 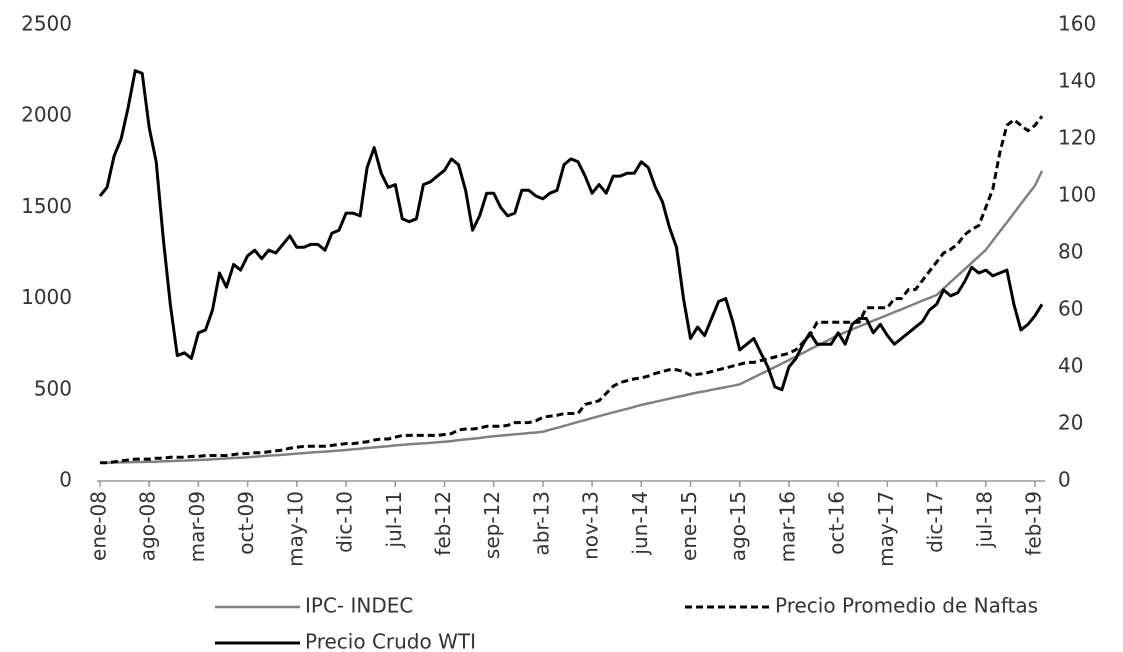 I want to click on x-tick-label: abr-13, so click(x=541, y=523).